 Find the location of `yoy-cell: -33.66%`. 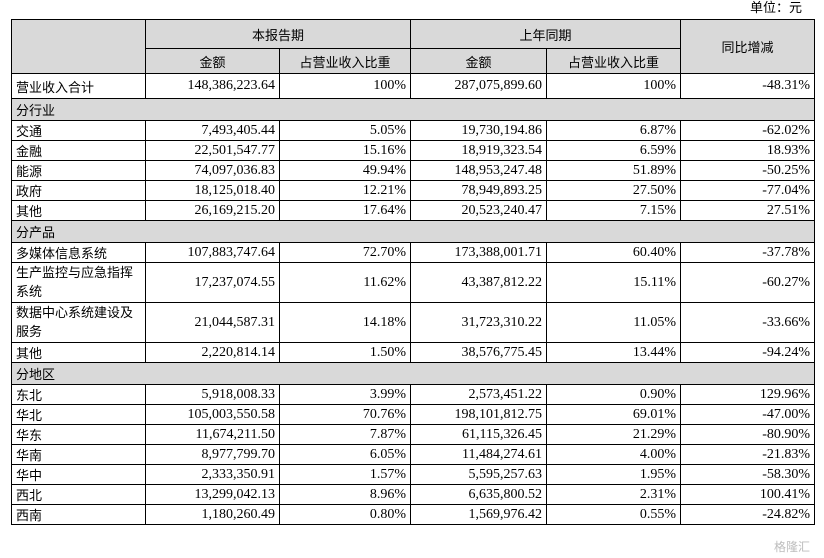

yoy-cell: -33.66% is located at coordinates (748, 322).